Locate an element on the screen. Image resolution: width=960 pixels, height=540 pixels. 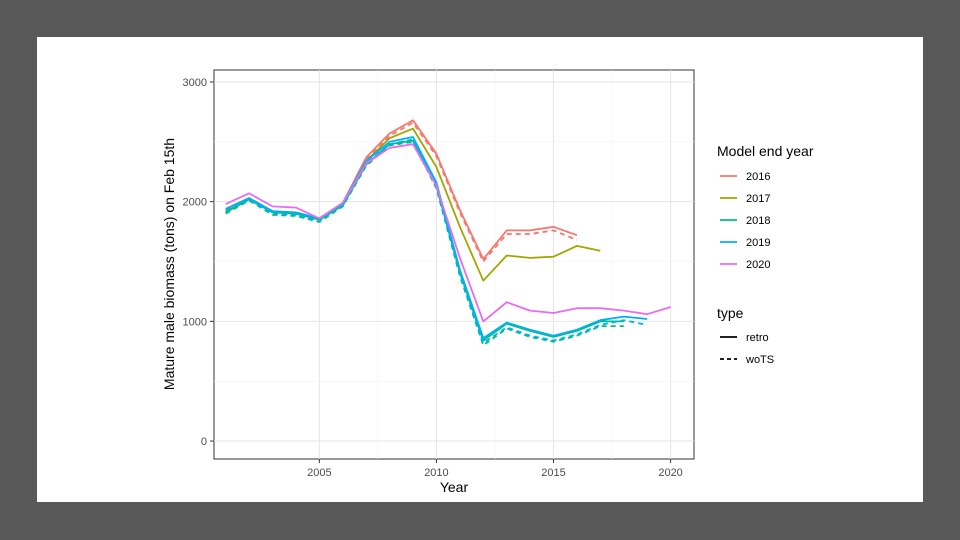
y-tick-label: 2000 is located at coordinates (195, 203).